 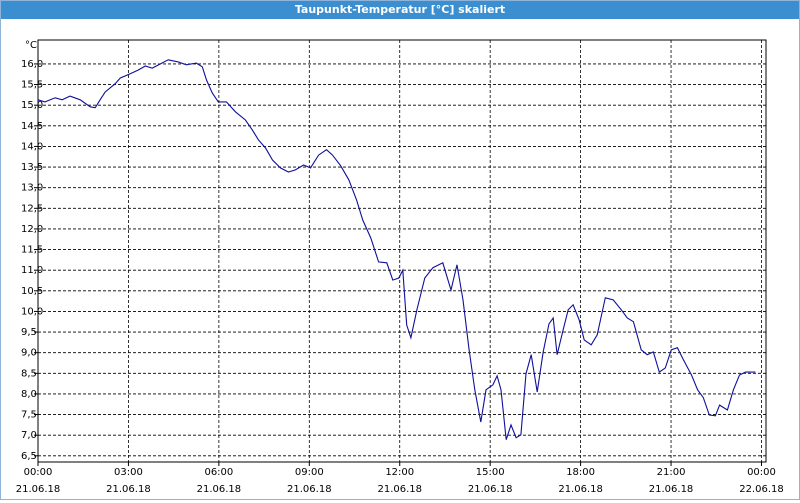 What do you see at coordinates (29, 394) in the screenshot?
I see `y-tick-label: 8,0` at bounding box center [29, 394].